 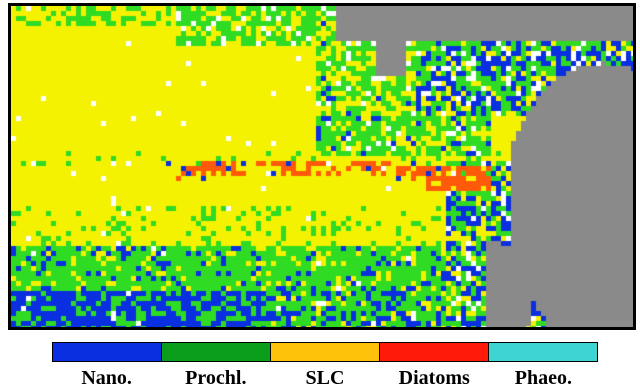 I want to click on legend-swatch-nano, so click(x=107, y=352).